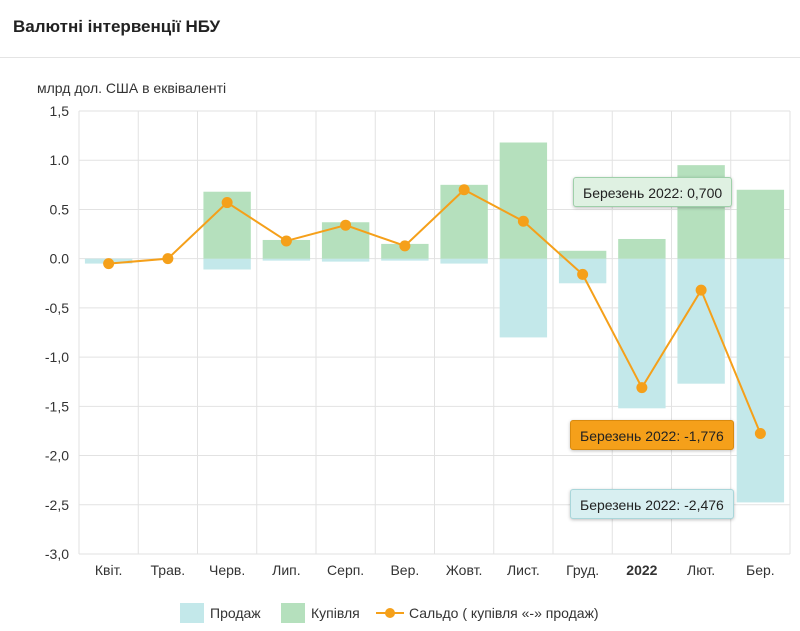  I want to click on y-tick-label: -1,0, so click(57, 357).